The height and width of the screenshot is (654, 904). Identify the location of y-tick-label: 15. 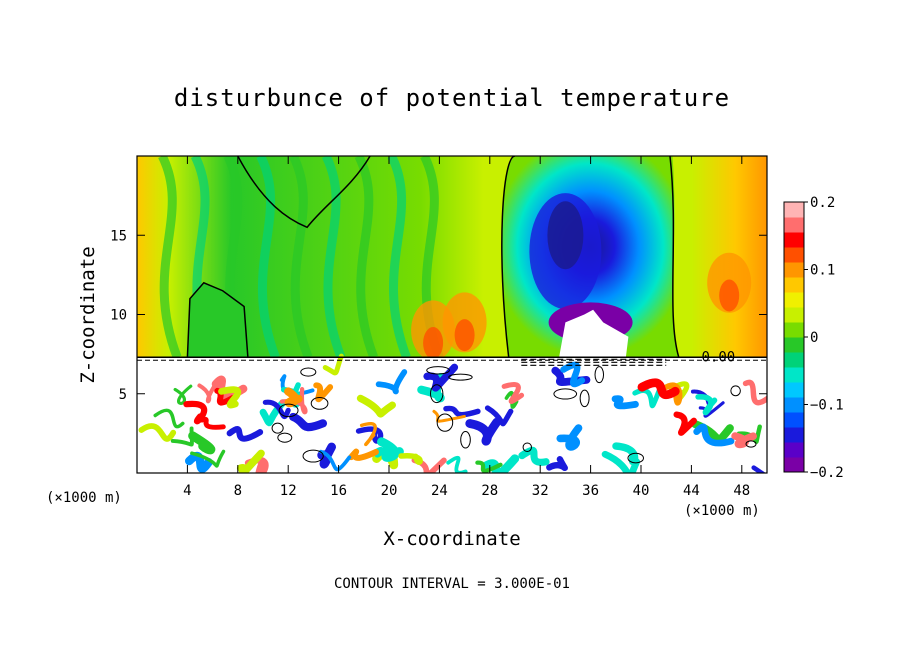
(118, 236).